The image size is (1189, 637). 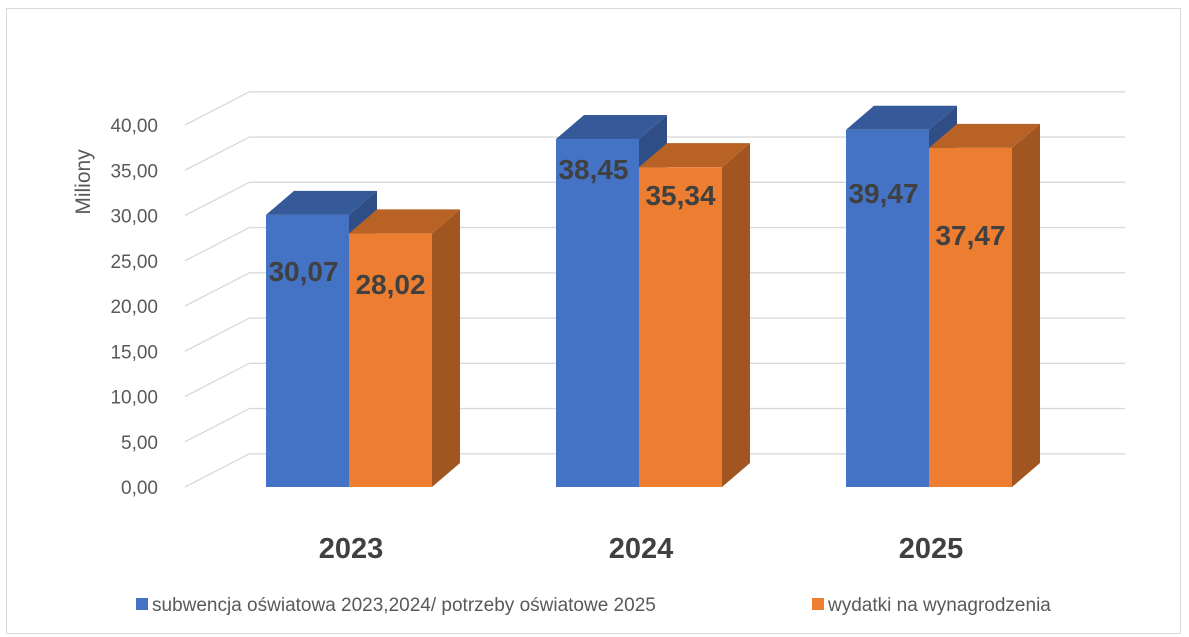 I want to click on data-label-2023-series-2: 28,02, so click(x=390, y=284).